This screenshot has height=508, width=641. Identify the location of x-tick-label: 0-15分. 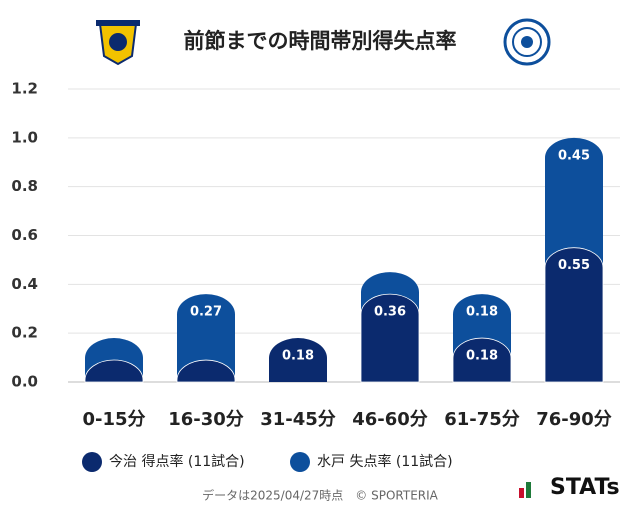
(113, 419).